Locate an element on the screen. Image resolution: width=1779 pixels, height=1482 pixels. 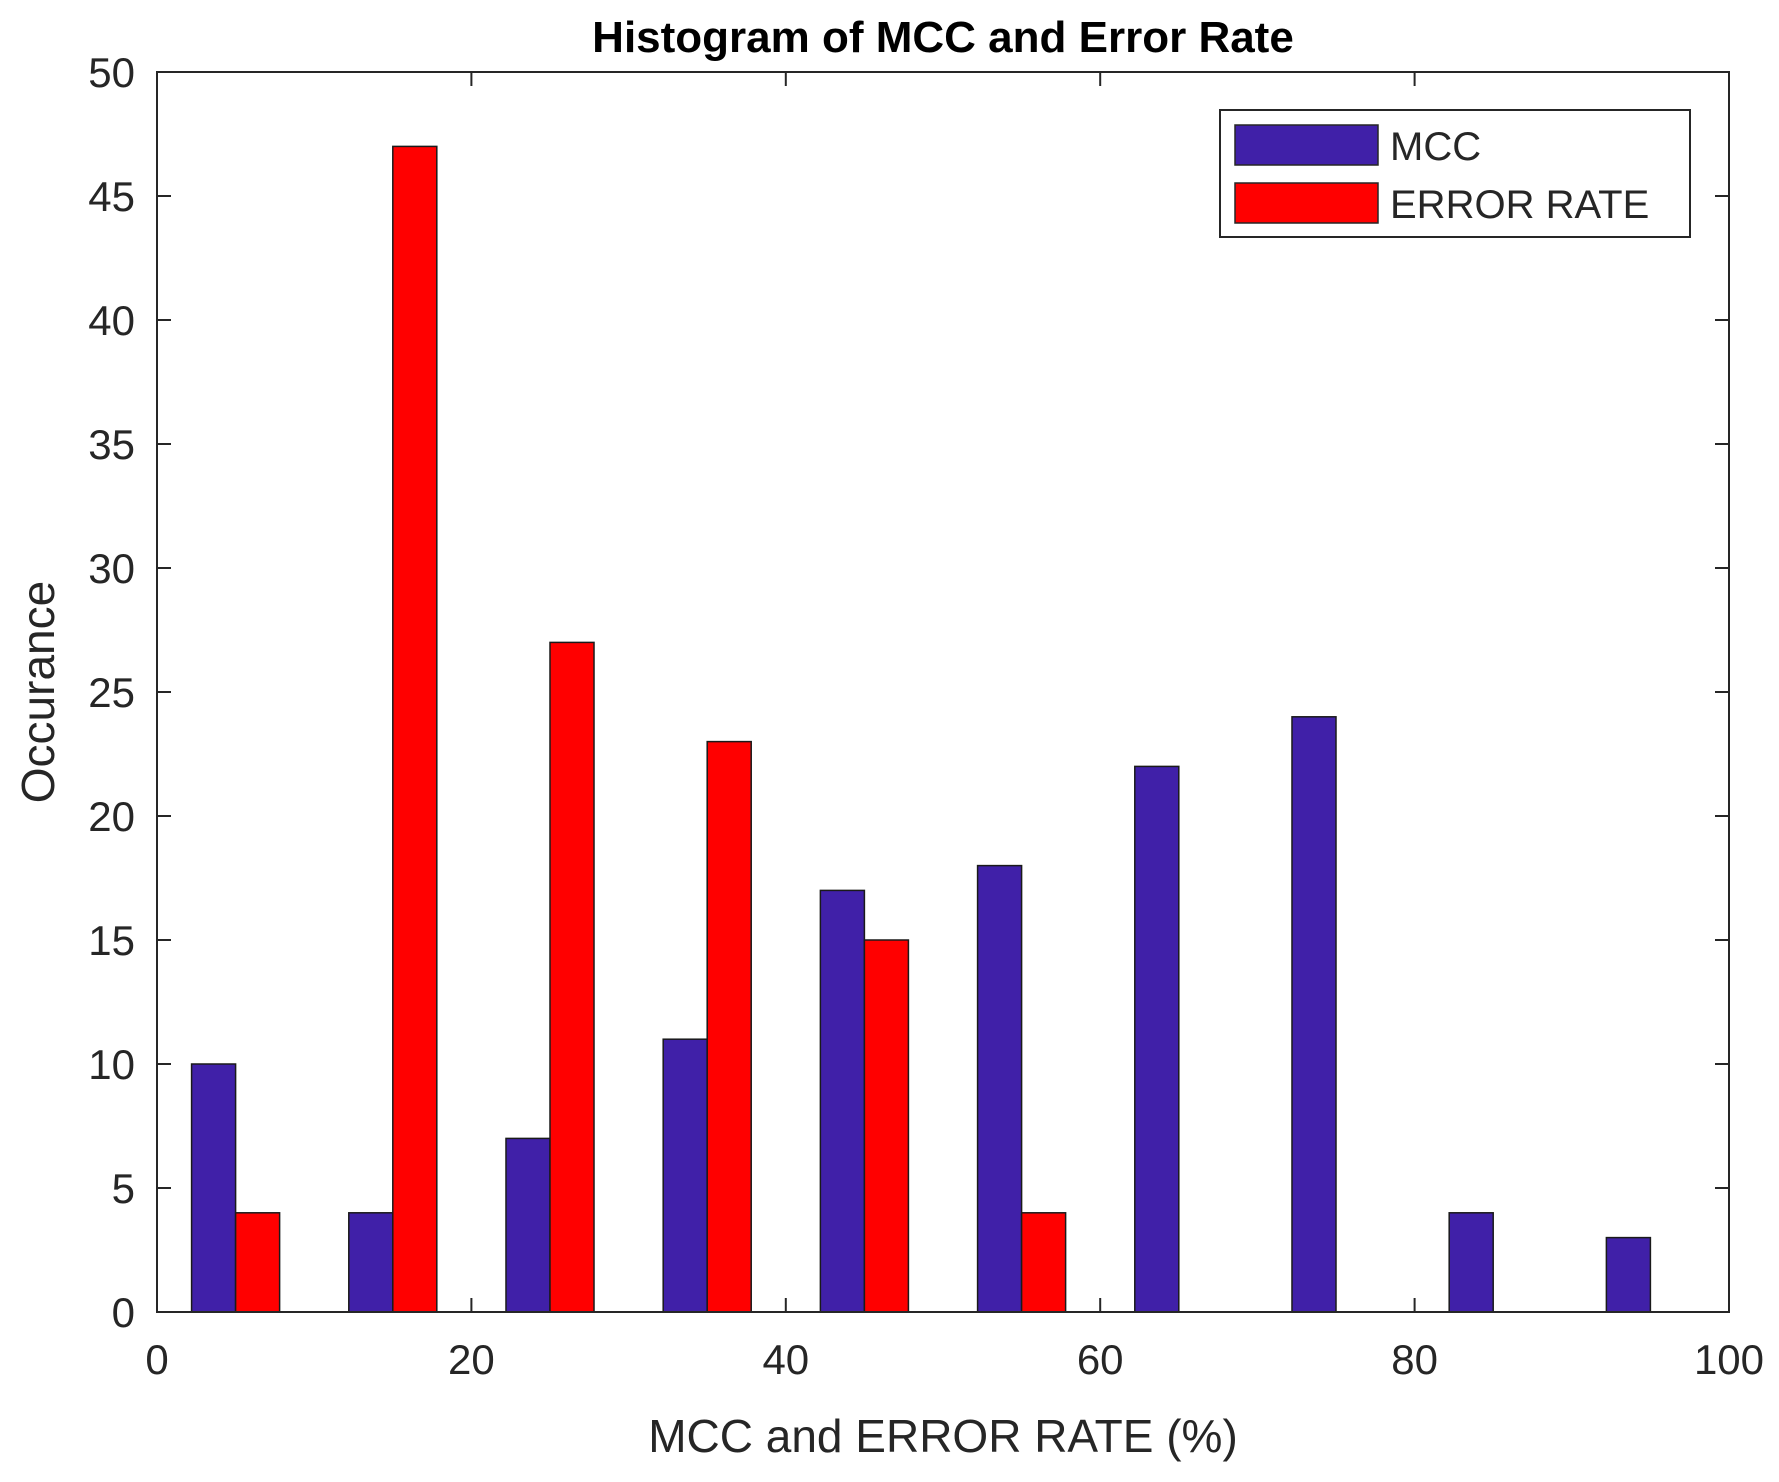
y-axis-label: Occurance is located at coordinates (38, 692).